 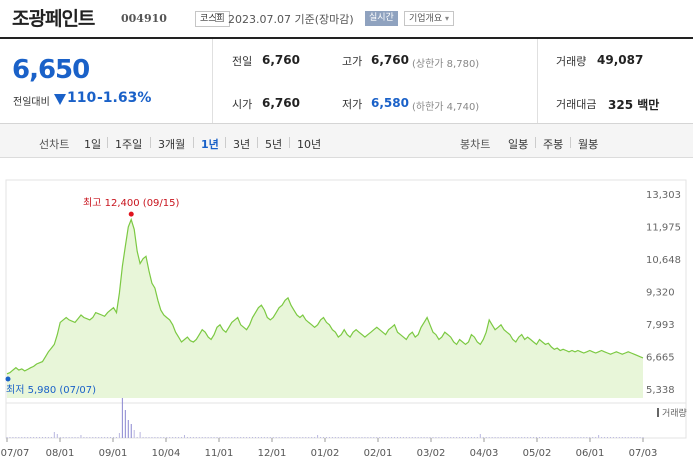 What do you see at coordinates (131, 203) in the screenshot?
I see `high-annotation: 최고 12,400 (09/15)` at bounding box center [131, 203].